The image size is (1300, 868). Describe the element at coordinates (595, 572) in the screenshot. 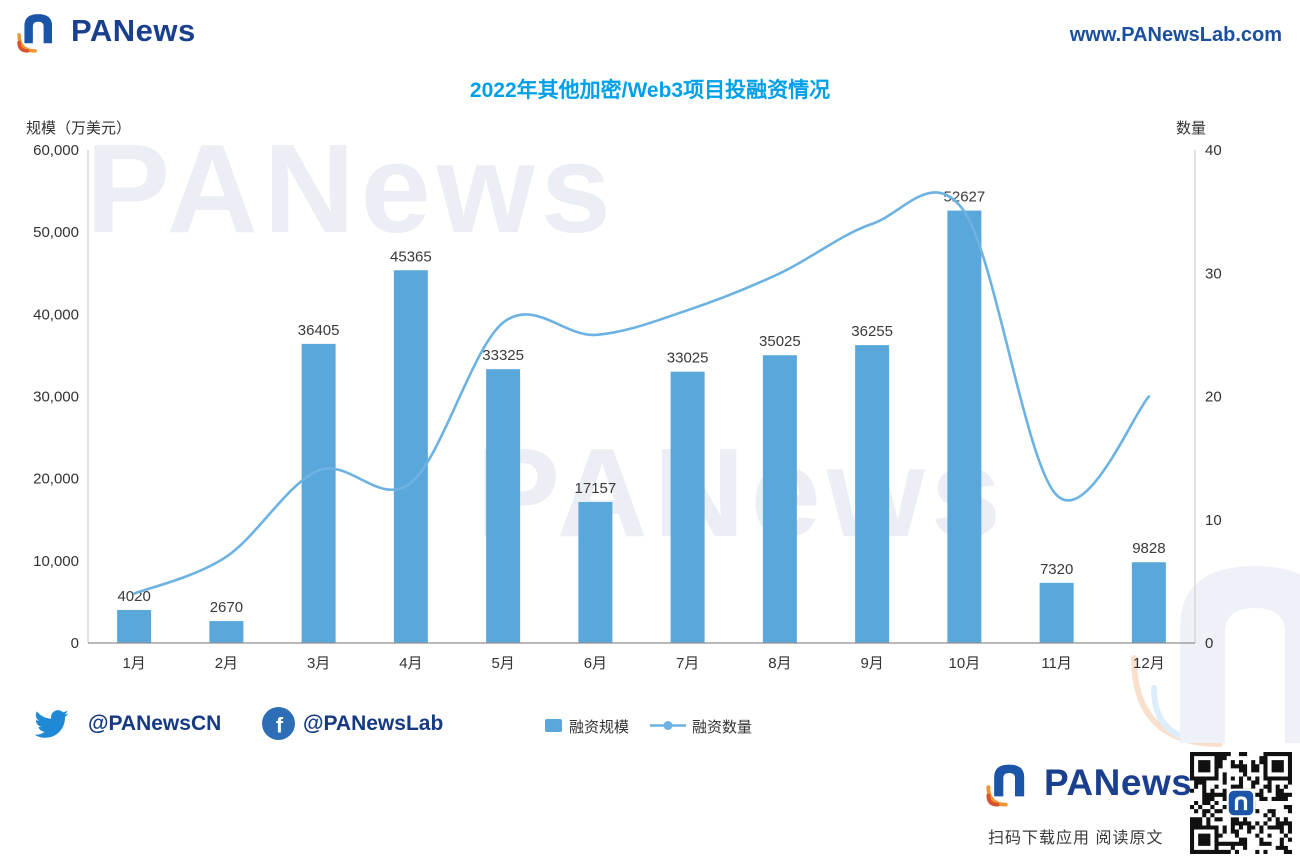

I see `bar-6月` at that location.